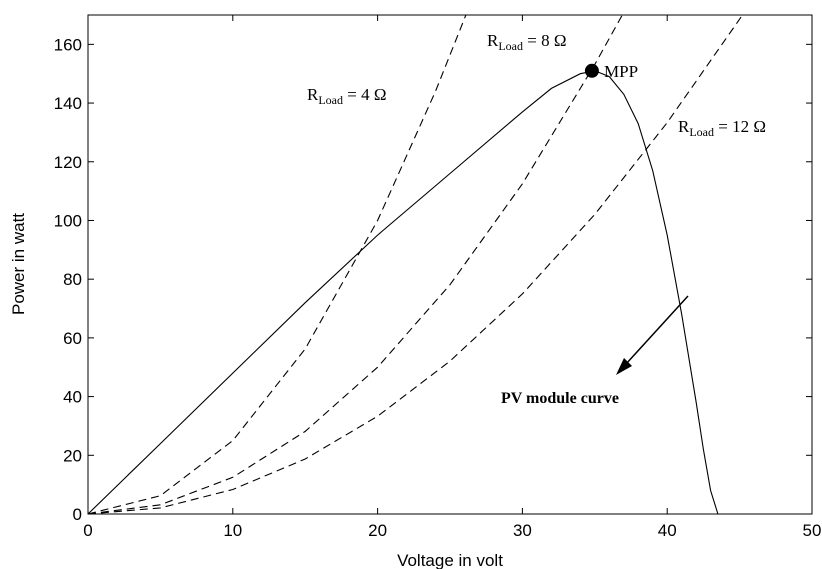 The image size is (822, 569). What do you see at coordinates (624, 366) in the screenshot?
I see `pv-curve-arrow-head` at bounding box center [624, 366].